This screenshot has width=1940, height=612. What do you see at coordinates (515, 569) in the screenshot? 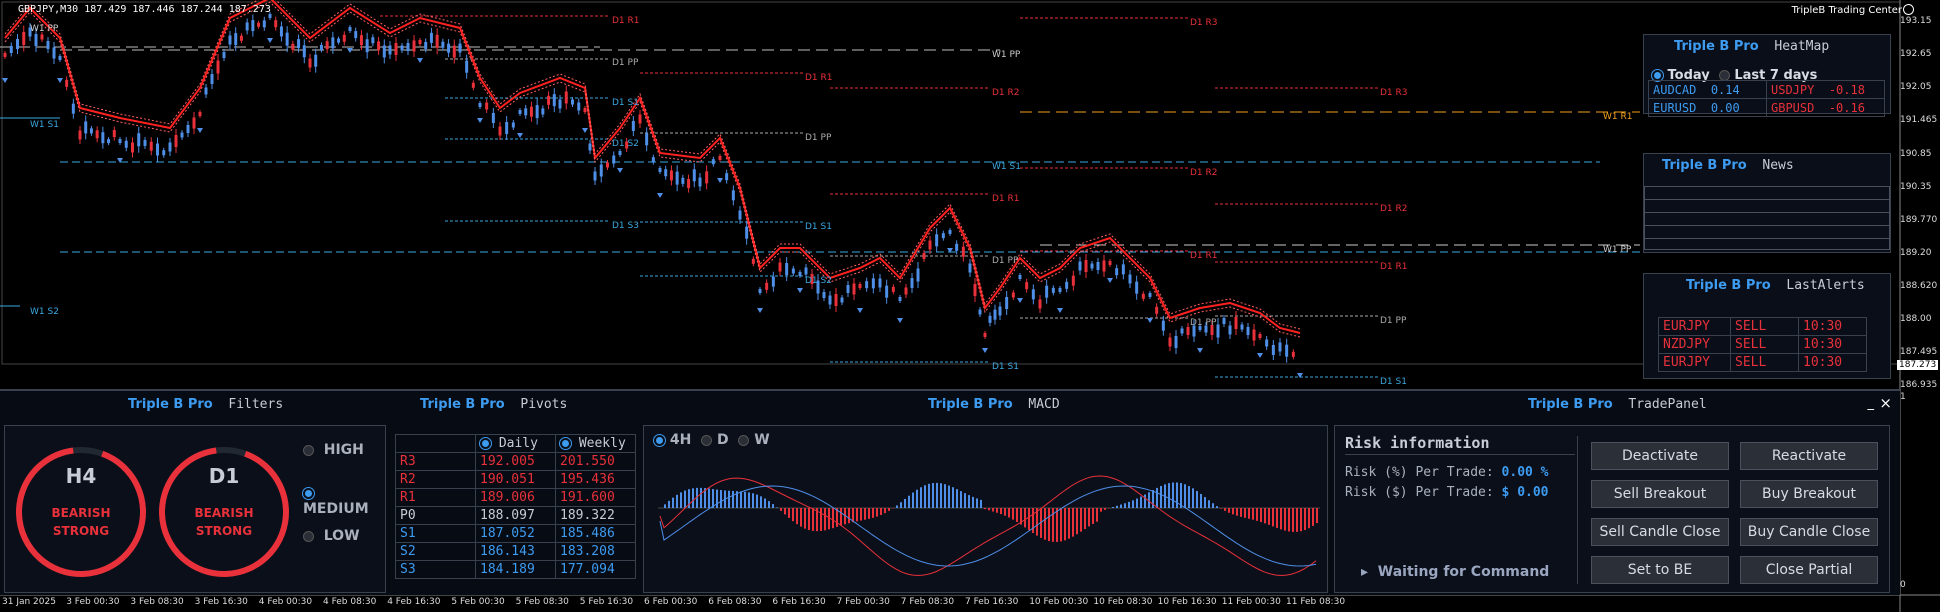
I see `pivot-cell: 184.189` at bounding box center [515, 569].